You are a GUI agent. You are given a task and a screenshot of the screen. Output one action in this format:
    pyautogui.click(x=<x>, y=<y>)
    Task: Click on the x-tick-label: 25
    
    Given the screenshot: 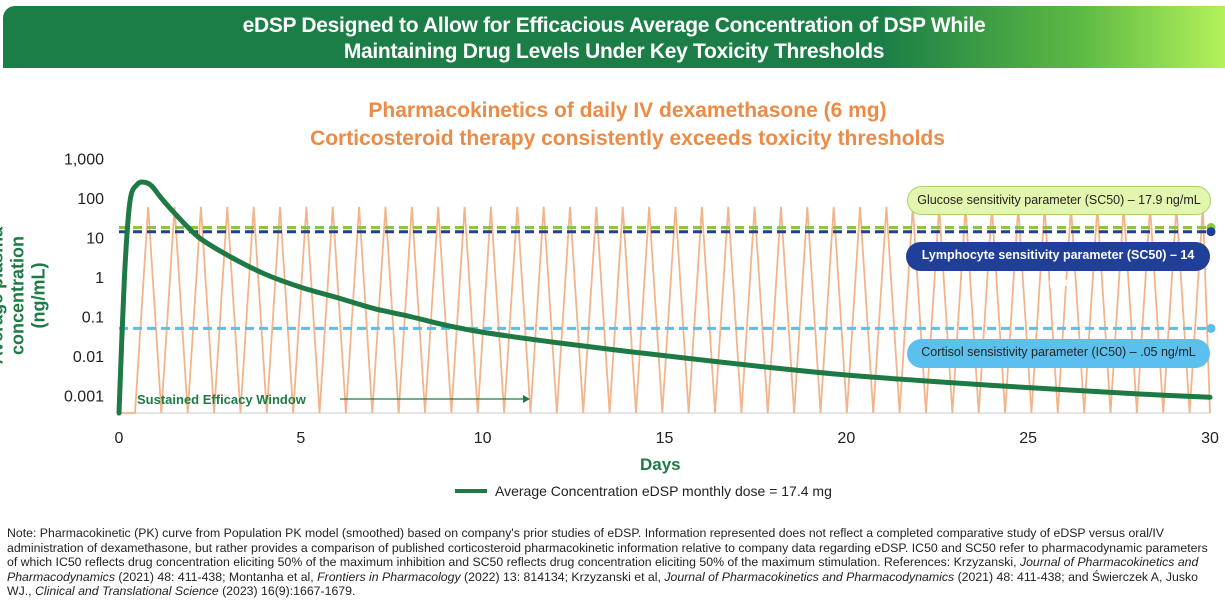 What is the action you would take?
    pyautogui.click(x=1028, y=438)
    